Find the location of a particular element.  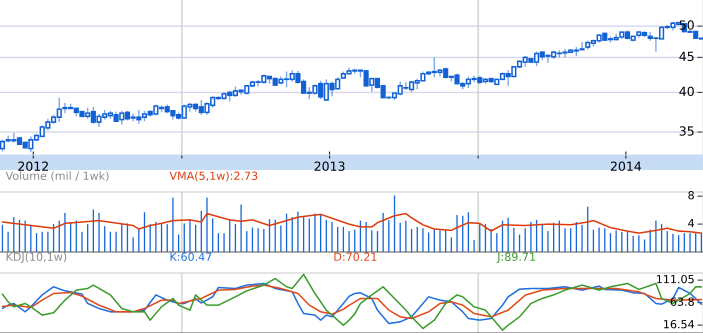

y-tick-label: 45 is located at coordinates (686, 57).